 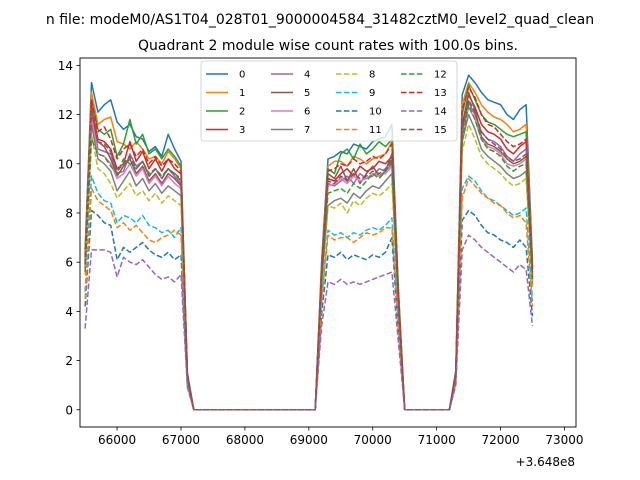 What do you see at coordinates (69, 213) in the screenshot?
I see `y-tick-label: 8` at bounding box center [69, 213].